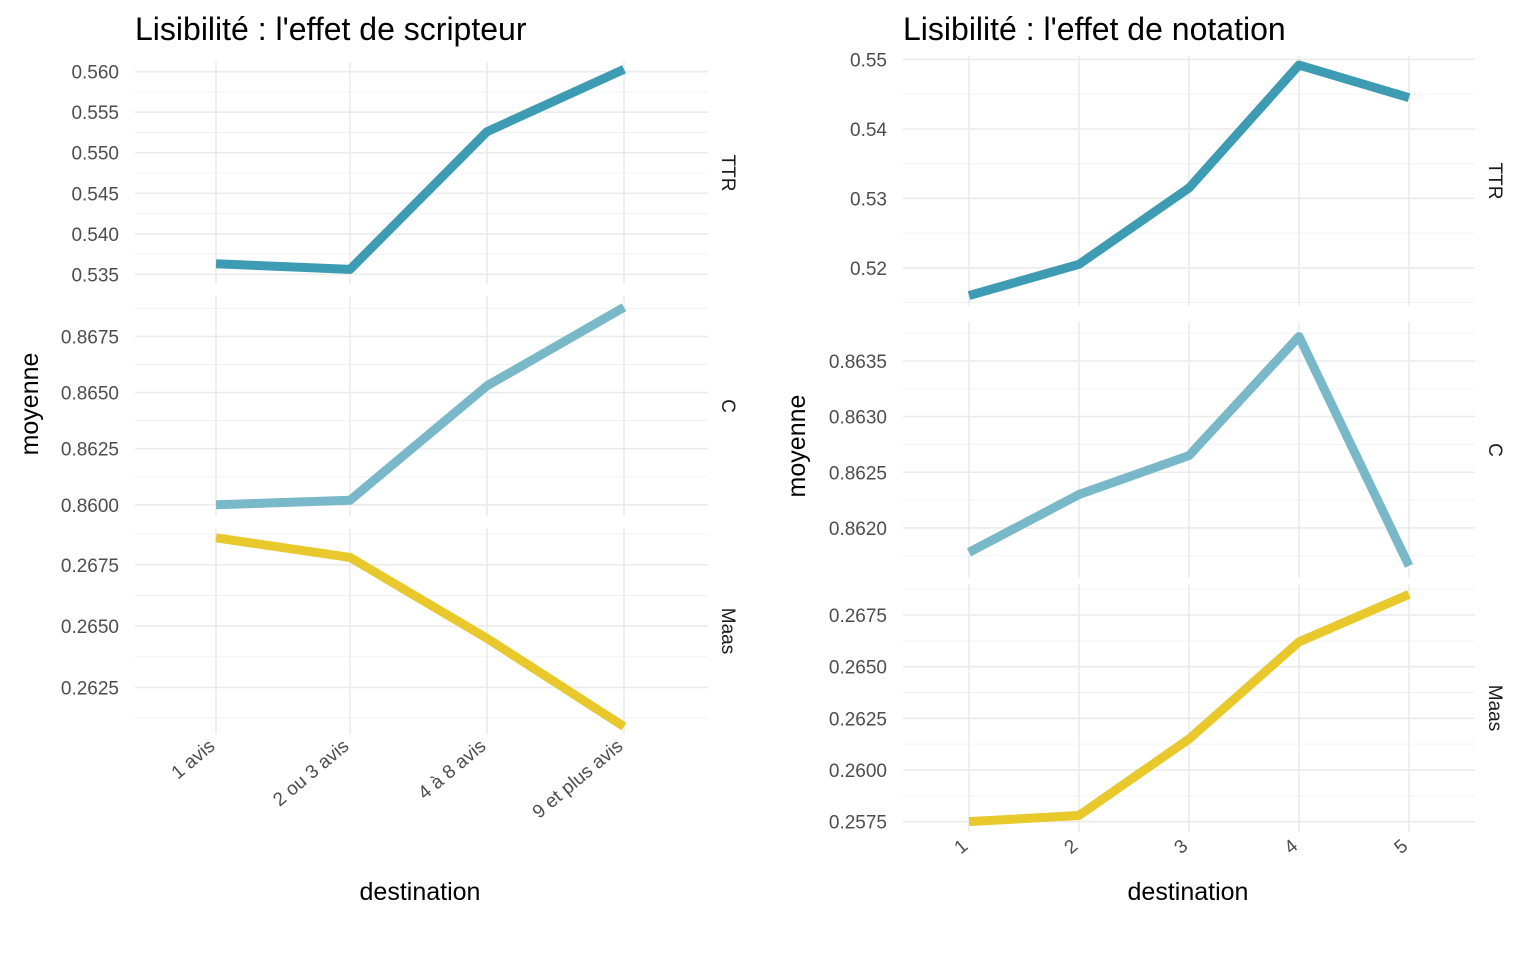 This screenshot has width=1536, height=960. What do you see at coordinates (194, 760) in the screenshot?
I see `x-tick-label: 1 avis` at bounding box center [194, 760].